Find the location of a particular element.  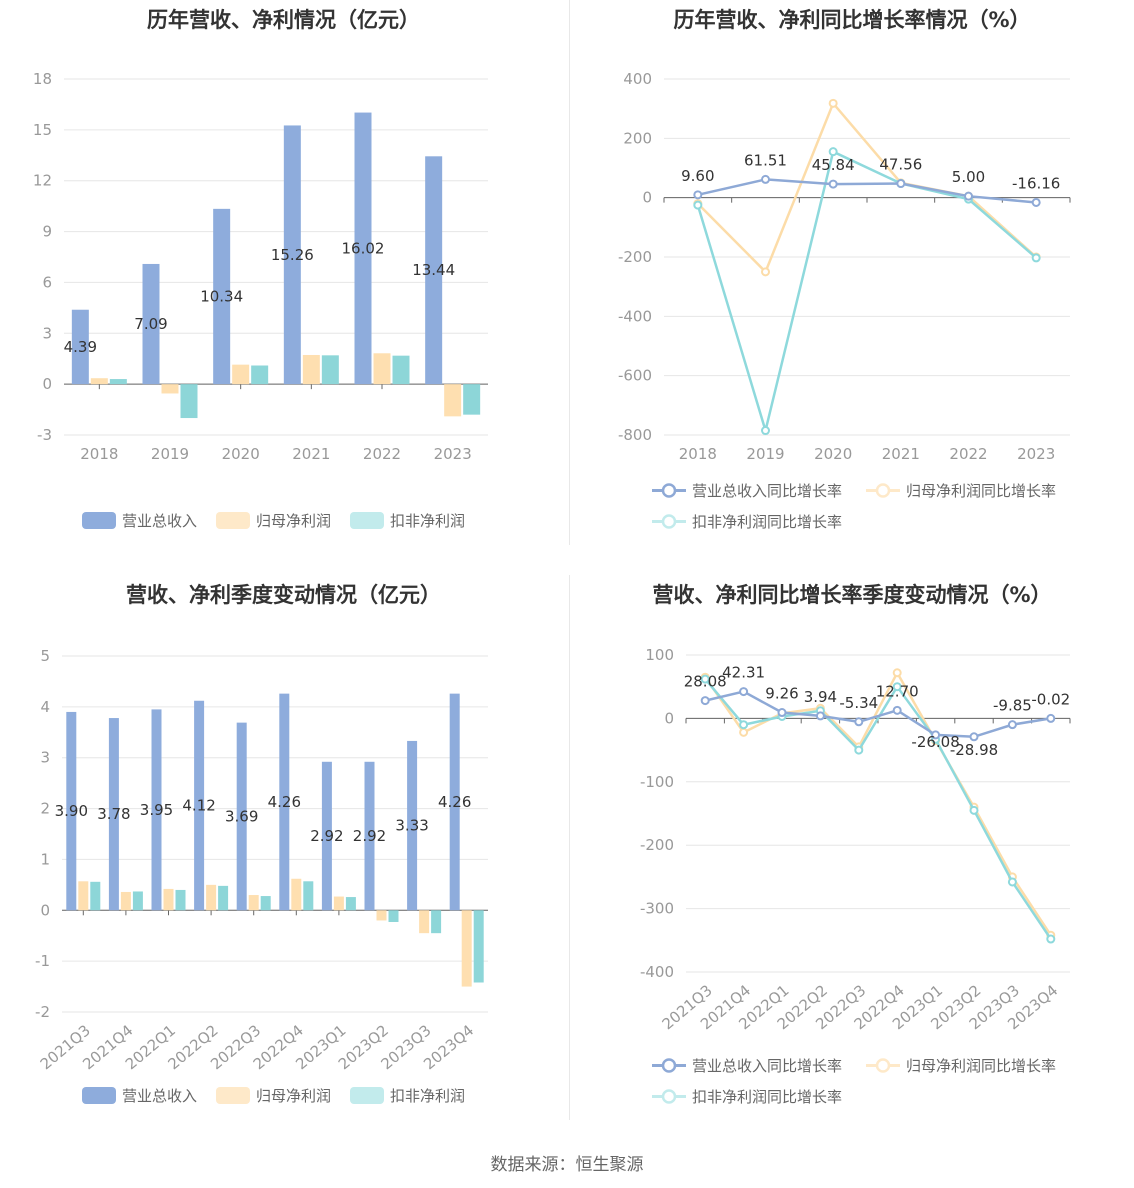

legend-net-profit-swatch is located at coordinates (233, 520).